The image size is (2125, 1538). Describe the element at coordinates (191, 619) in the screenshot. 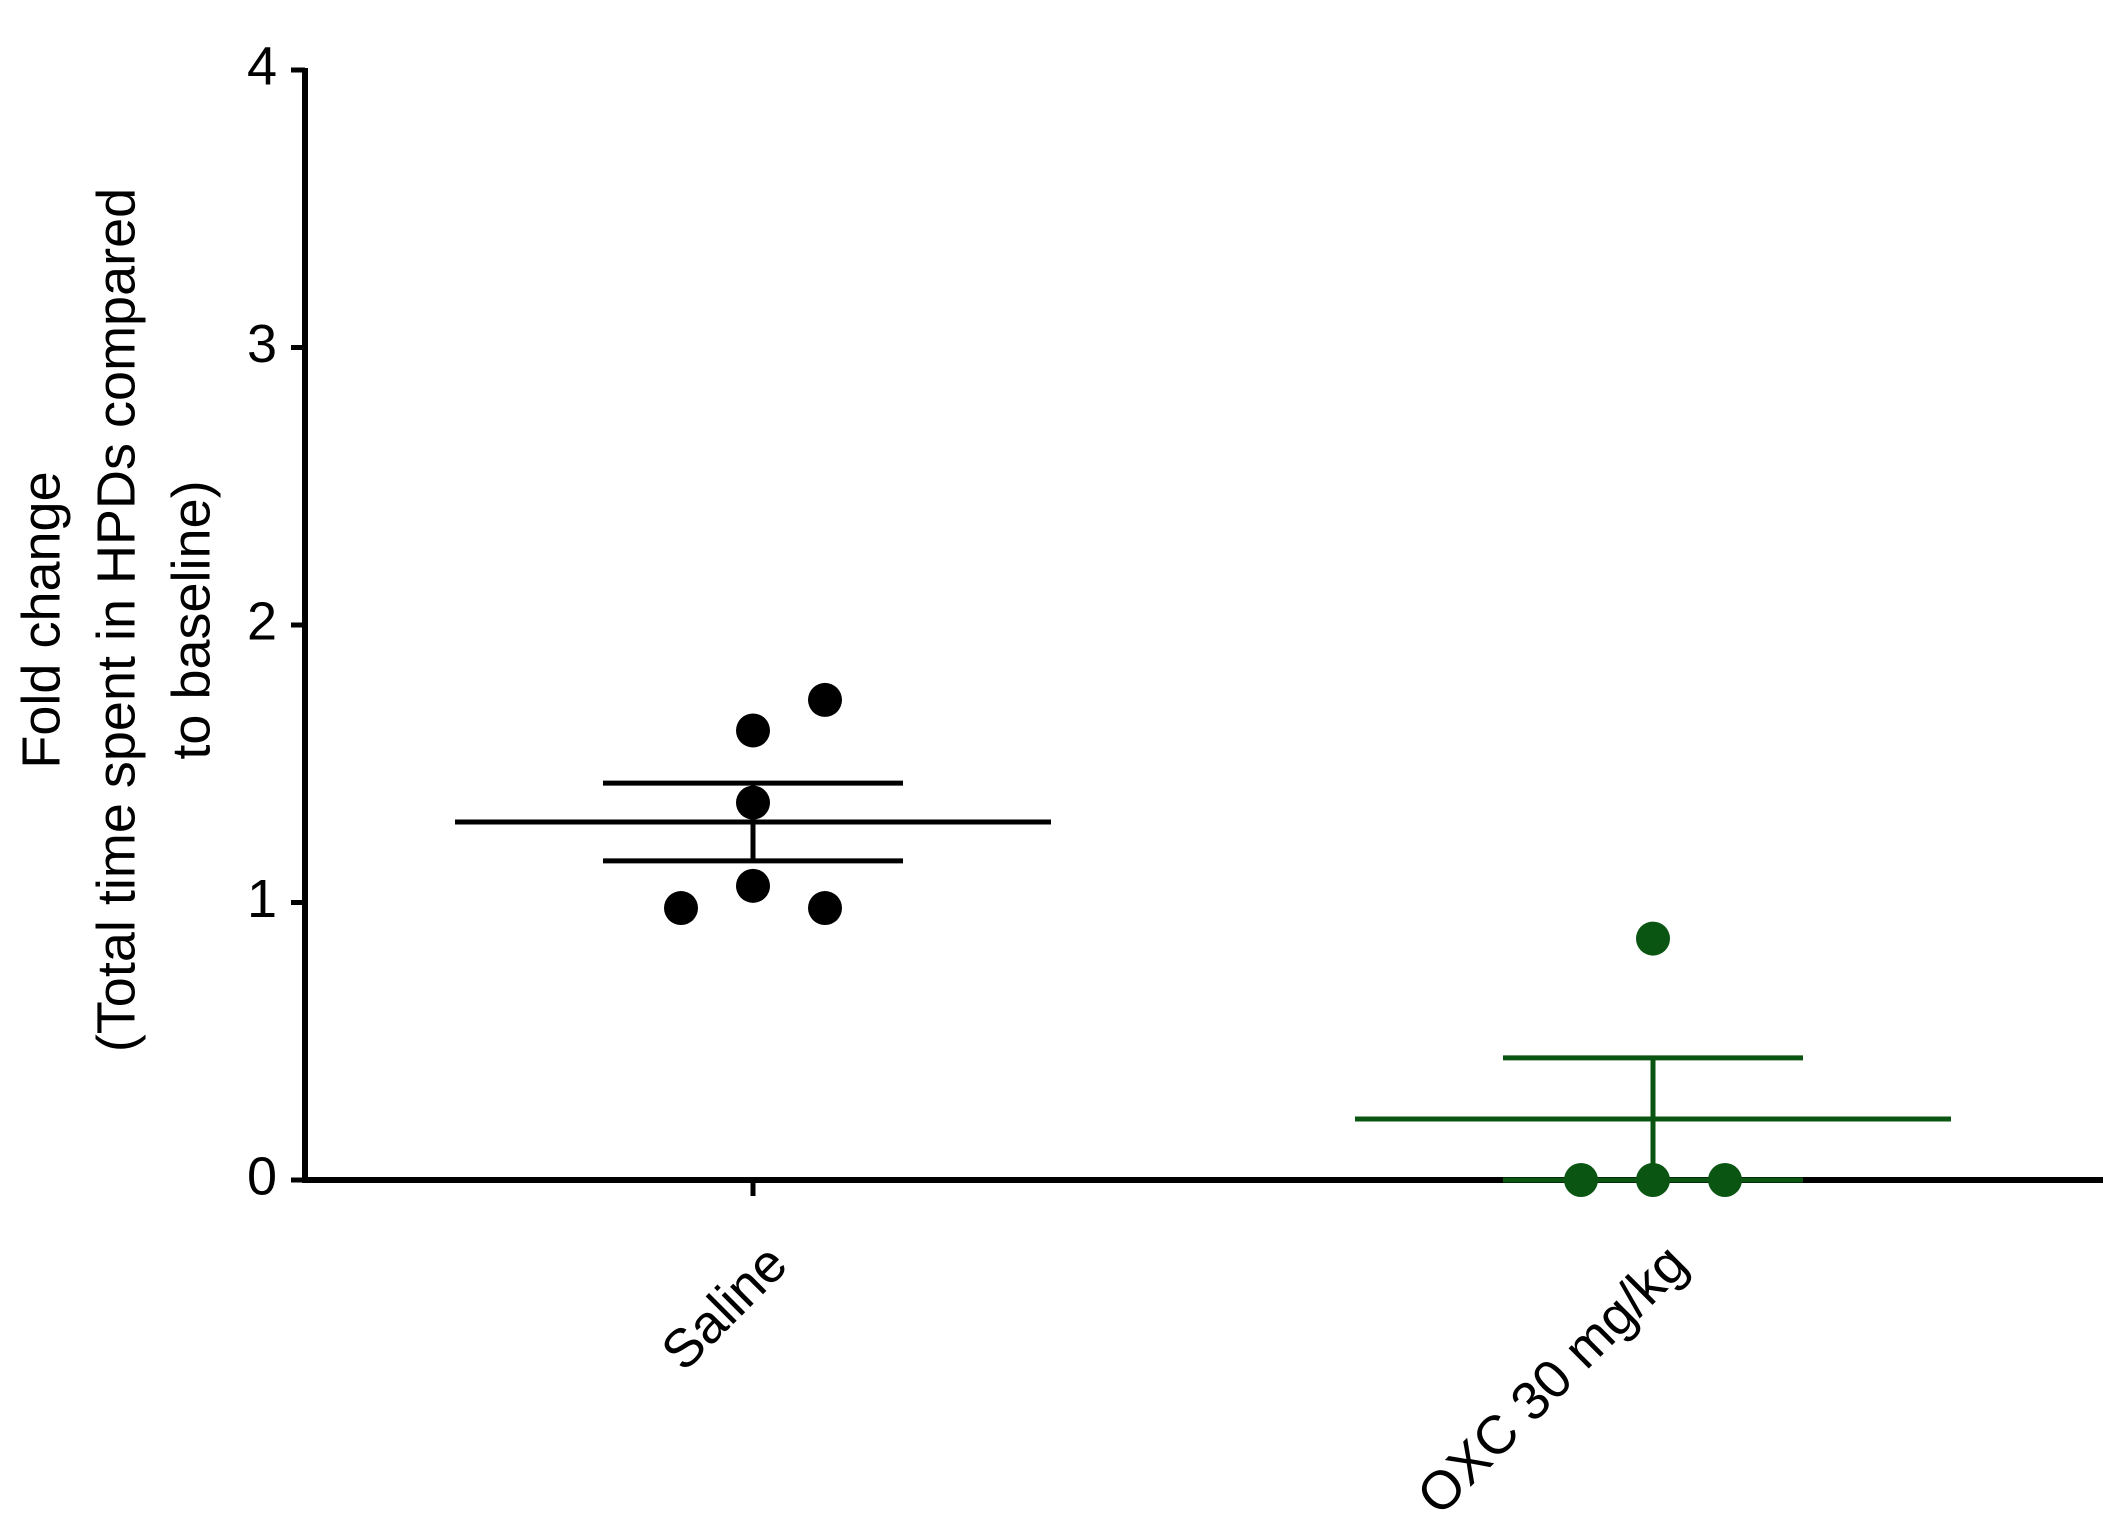

I see `y-axis-label: to baseline)` at that location.